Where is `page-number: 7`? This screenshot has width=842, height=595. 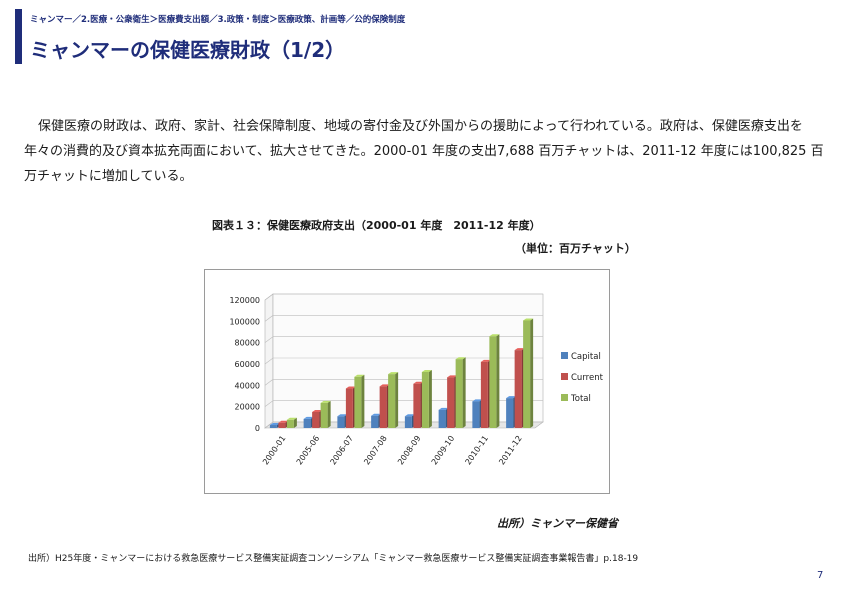 page-number: 7 is located at coordinates (820, 575).